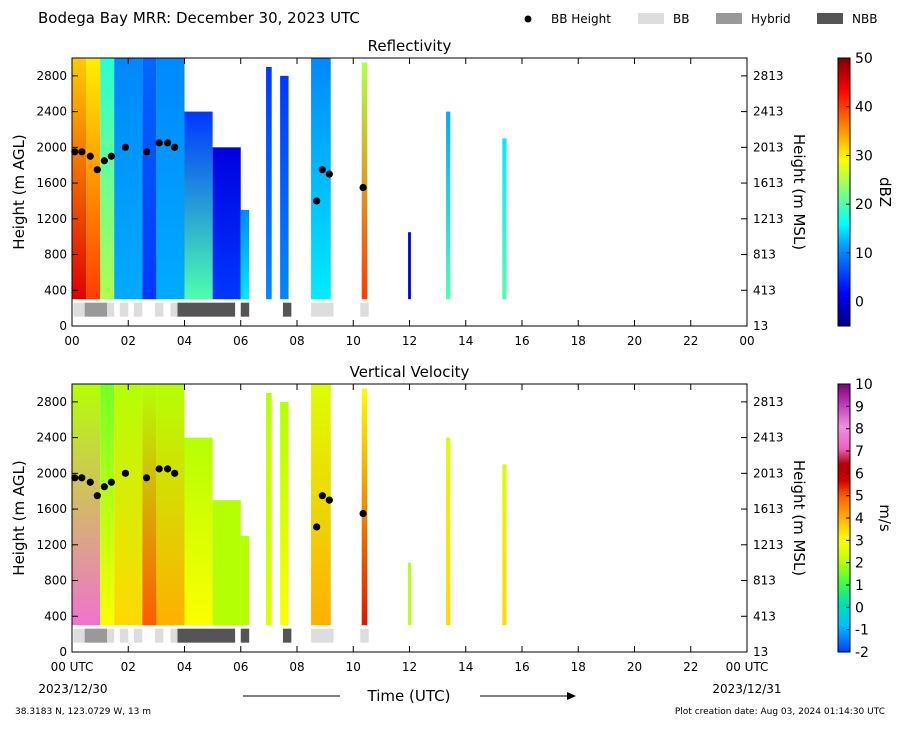  Describe the element at coordinates (72, 689) in the screenshot. I see `date-start: 2023/12/30` at that location.